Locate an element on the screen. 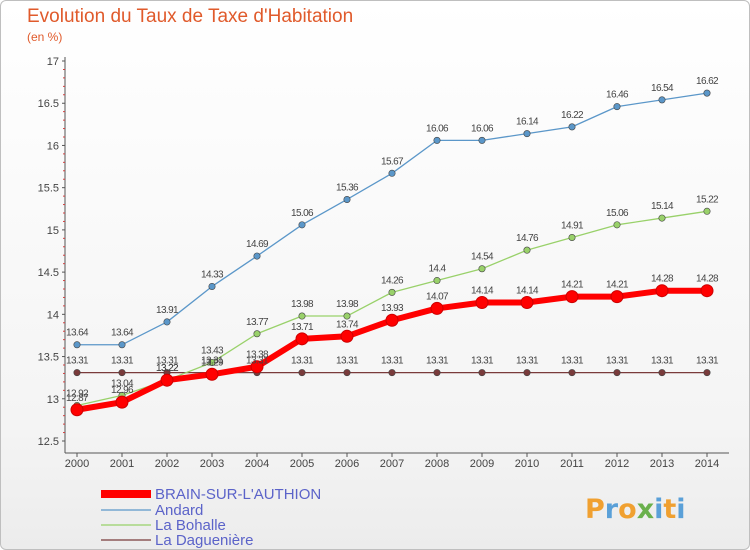 The height and width of the screenshot is (550, 750). x-tick-label: 2003 is located at coordinates (212, 464).